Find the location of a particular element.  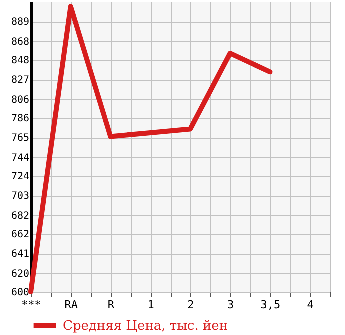

x-tick-label: 3,5 is located at coordinates (270, 305).